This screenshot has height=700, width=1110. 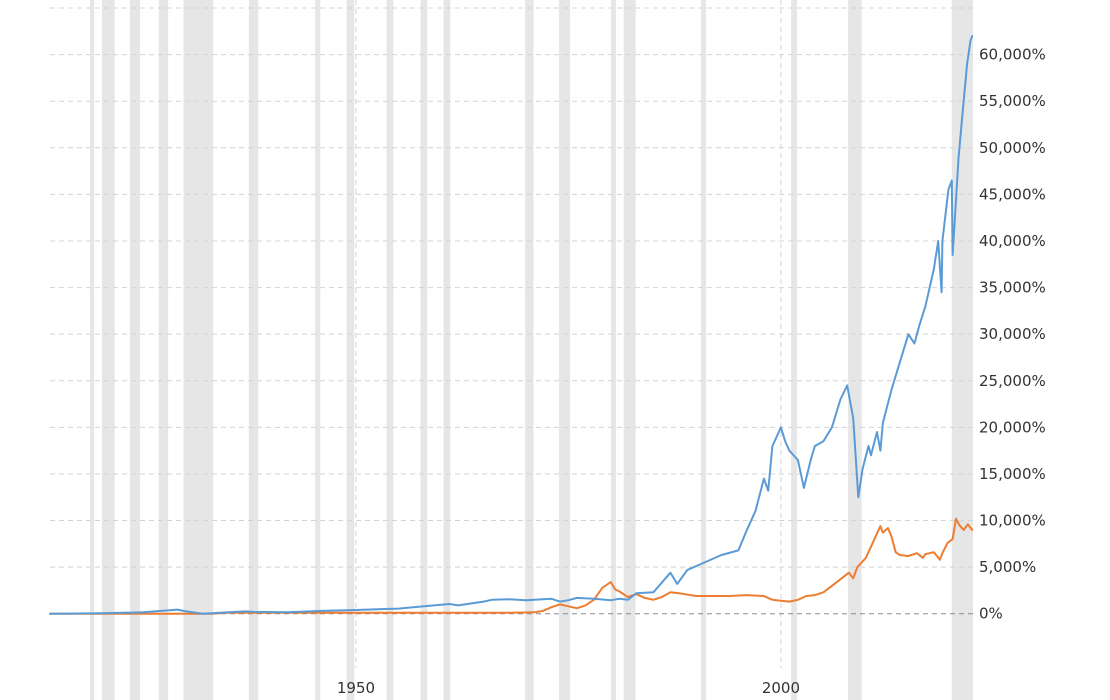 I want to click on x-tick-label: 2000, so click(x=781, y=688).